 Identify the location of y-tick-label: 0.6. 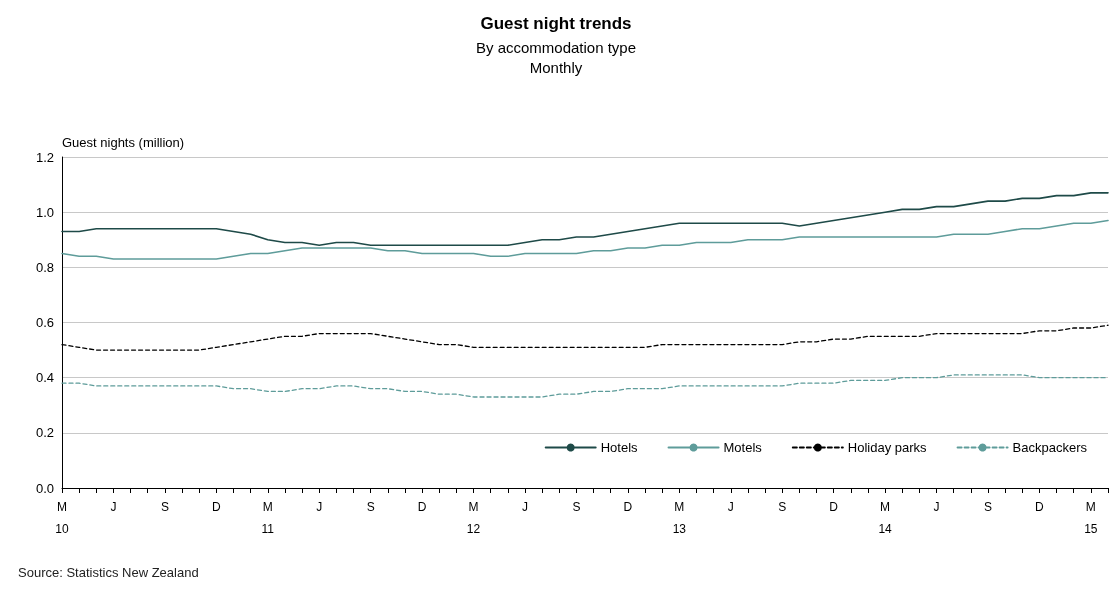
(44, 322).